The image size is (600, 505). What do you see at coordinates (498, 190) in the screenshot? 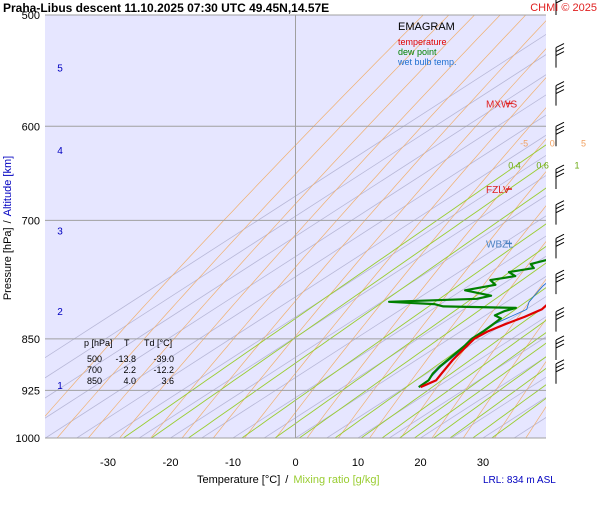
I see `level-label-fzlv: FZLV` at bounding box center [498, 190].